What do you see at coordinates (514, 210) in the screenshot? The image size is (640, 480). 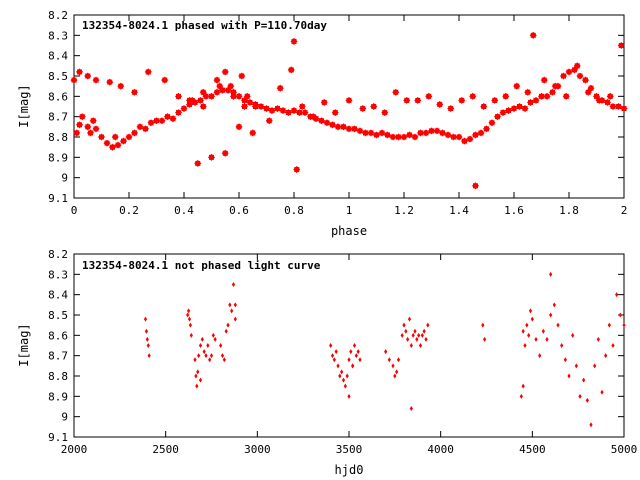 I see `x-tick-label: 1.6` at bounding box center [514, 210].